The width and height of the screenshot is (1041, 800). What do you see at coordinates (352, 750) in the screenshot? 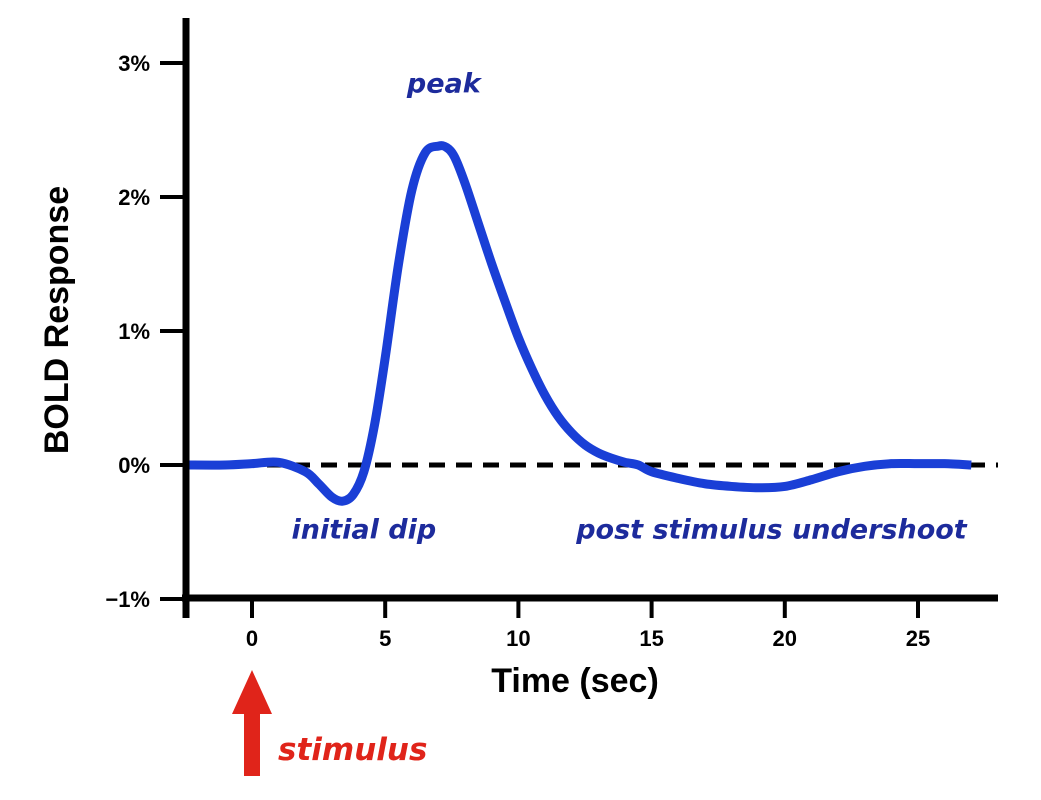
I see `stimulus-label: stimulus` at bounding box center [352, 750].